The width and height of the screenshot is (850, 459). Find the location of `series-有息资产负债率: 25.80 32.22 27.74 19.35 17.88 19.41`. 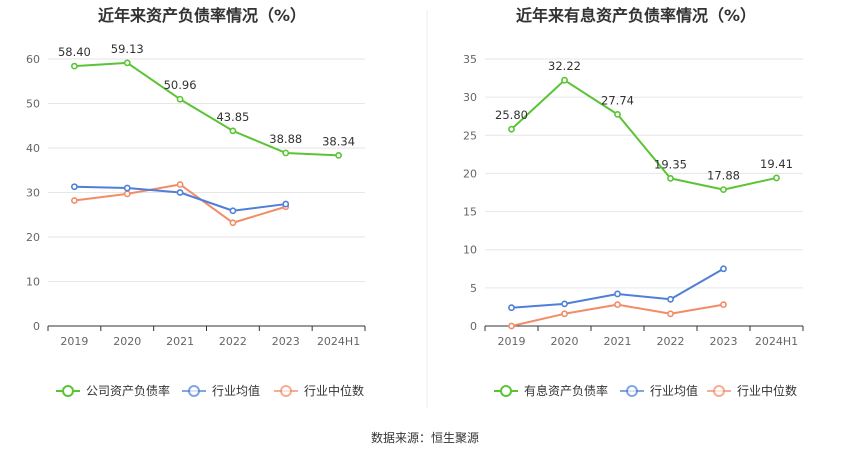

series-有息资产负债率: 25.80 32.22 27.74 19.35 17.88 19.41 is located at coordinates (644, 126).